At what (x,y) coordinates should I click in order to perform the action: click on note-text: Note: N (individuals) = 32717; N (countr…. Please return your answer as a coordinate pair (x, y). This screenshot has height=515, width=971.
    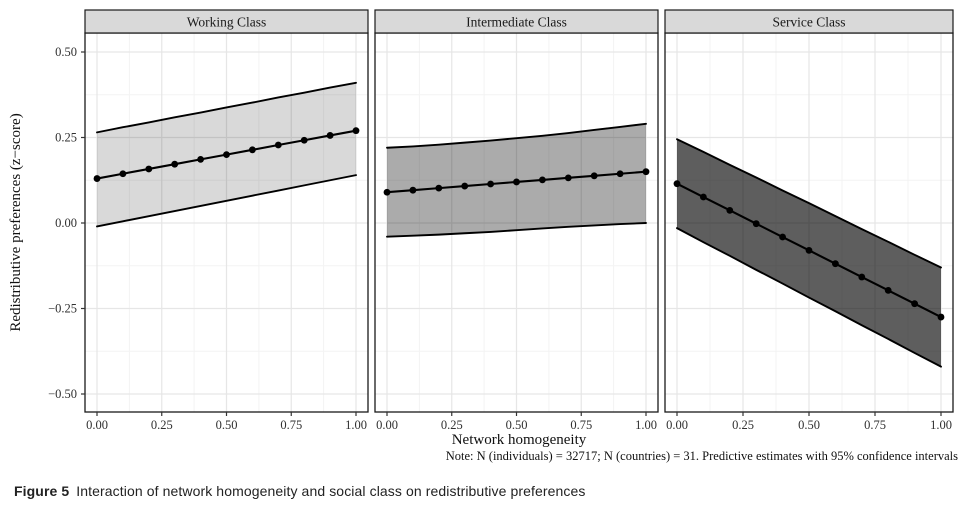
    Looking at the image, I should click on (702, 456).